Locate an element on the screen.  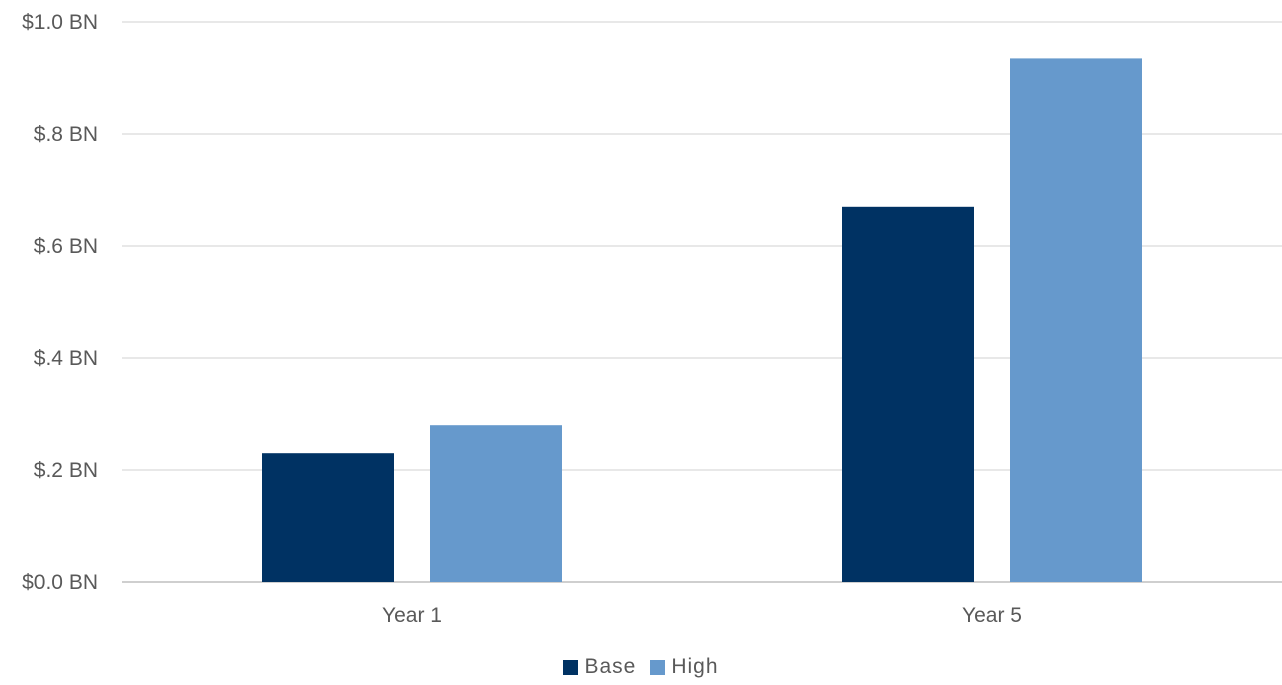
legend-item-high: High is located at coordinates (684, 667).